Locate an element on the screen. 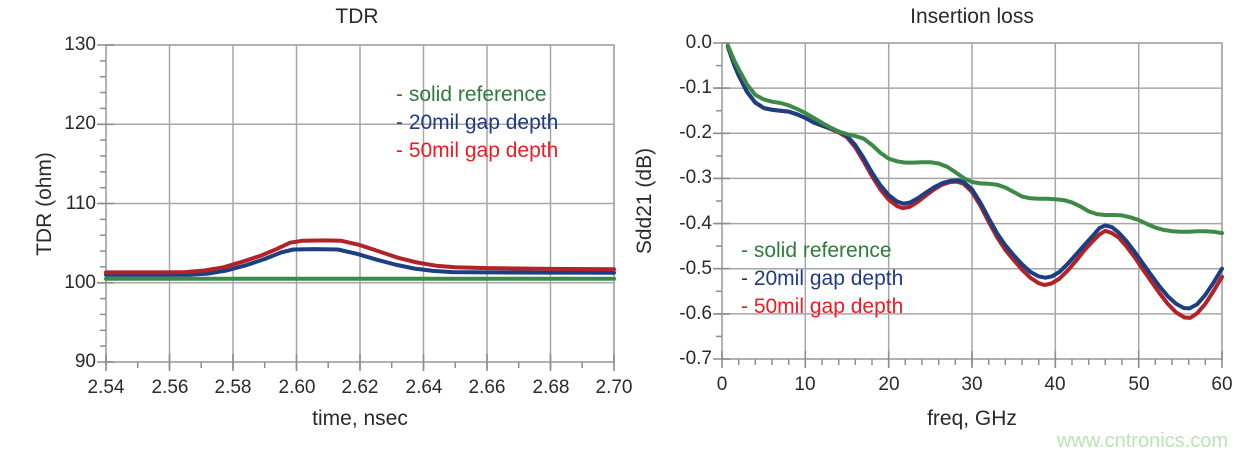  insertion-loss-x-axis-label: freq, GHz is located at coordinates (972, 418).